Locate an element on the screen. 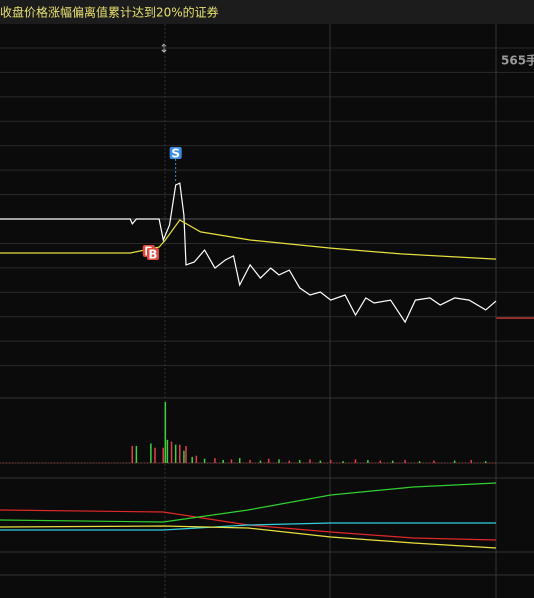  side-label: 565手 is located at coordinates (517, 60).